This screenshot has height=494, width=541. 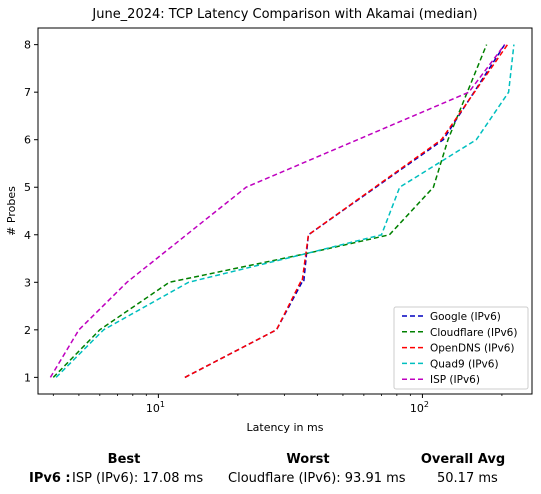 What do you see at coordinates (317, 478) in the screenshot?
I see `worst-value: Cloudflare (IPv6): 93.91 ms` at bounding box center [317, 478].